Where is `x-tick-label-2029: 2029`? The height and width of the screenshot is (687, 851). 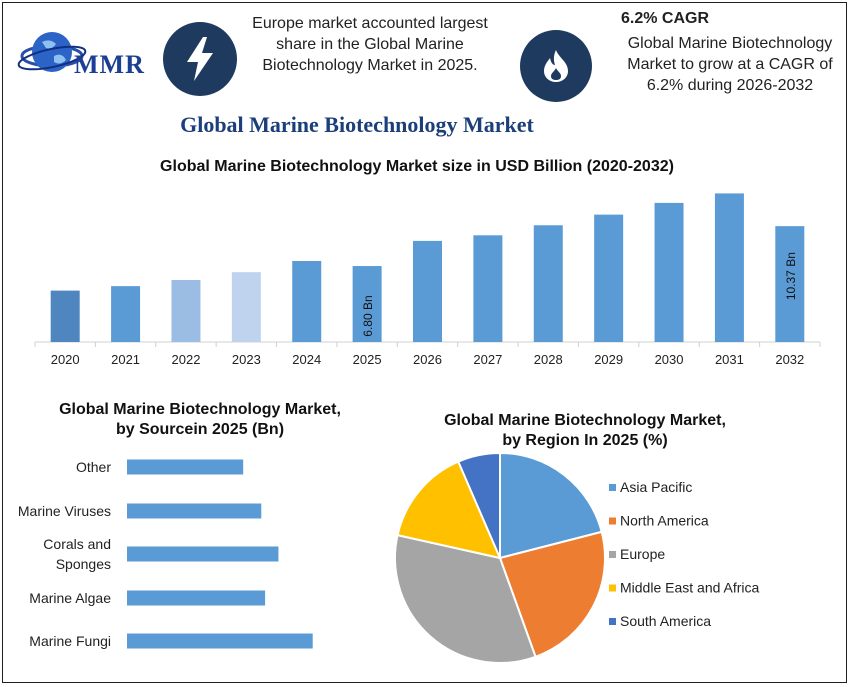 x-tick-label-2029: 2029 is located at coordinates (608, 359).